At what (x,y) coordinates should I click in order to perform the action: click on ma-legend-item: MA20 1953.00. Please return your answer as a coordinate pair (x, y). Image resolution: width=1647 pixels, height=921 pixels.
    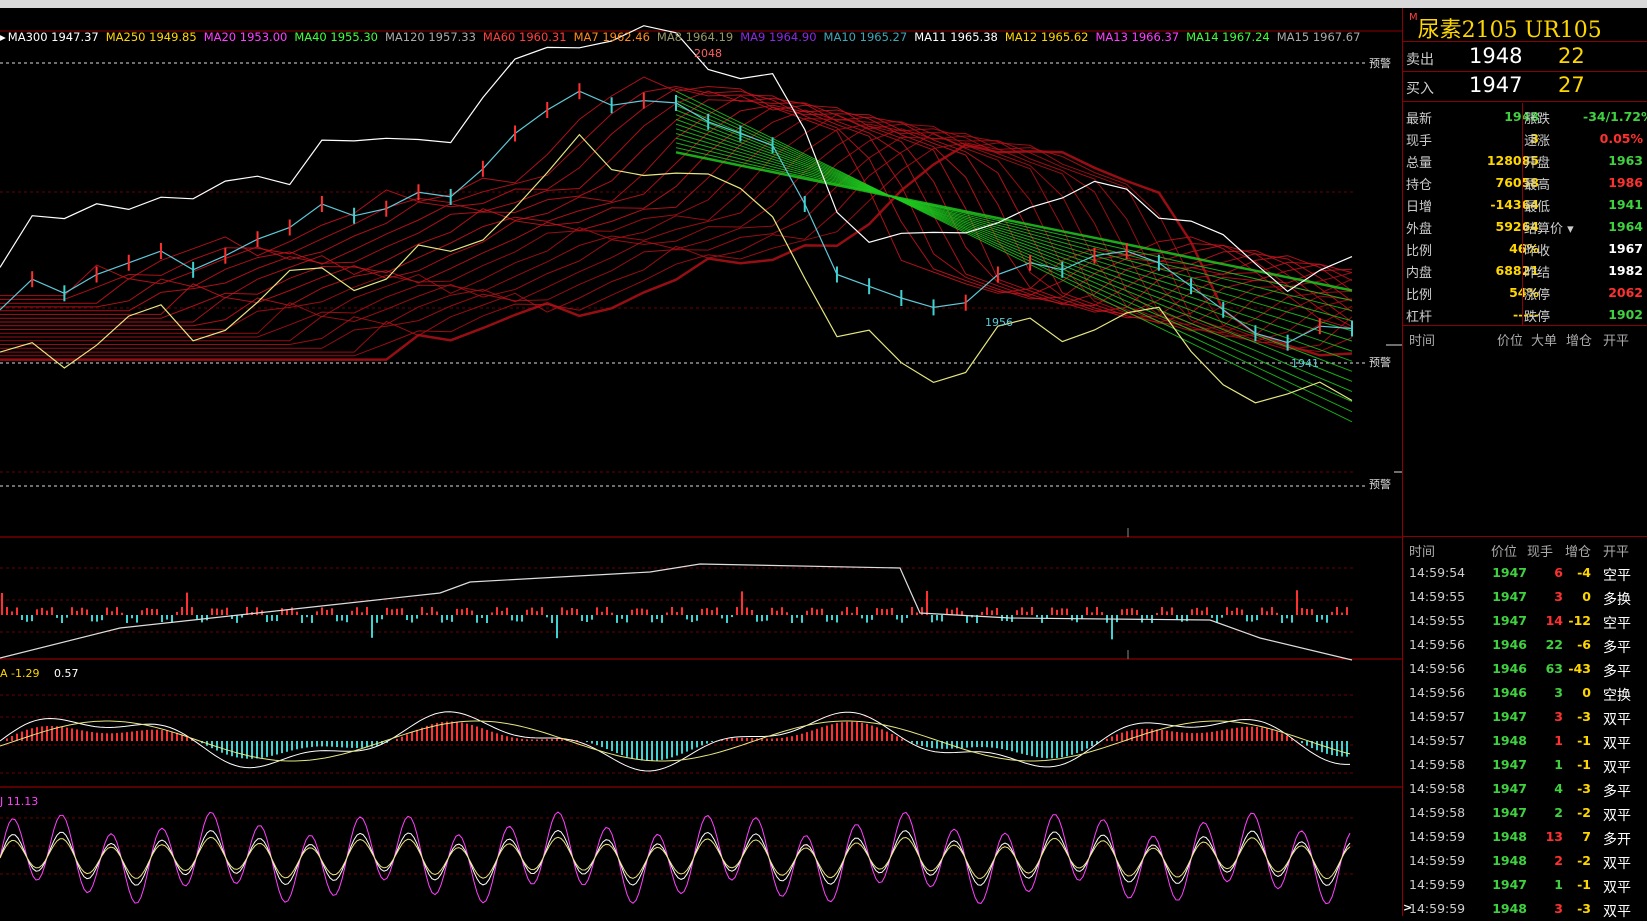
    Looking at the image, I should click on (245, 37).